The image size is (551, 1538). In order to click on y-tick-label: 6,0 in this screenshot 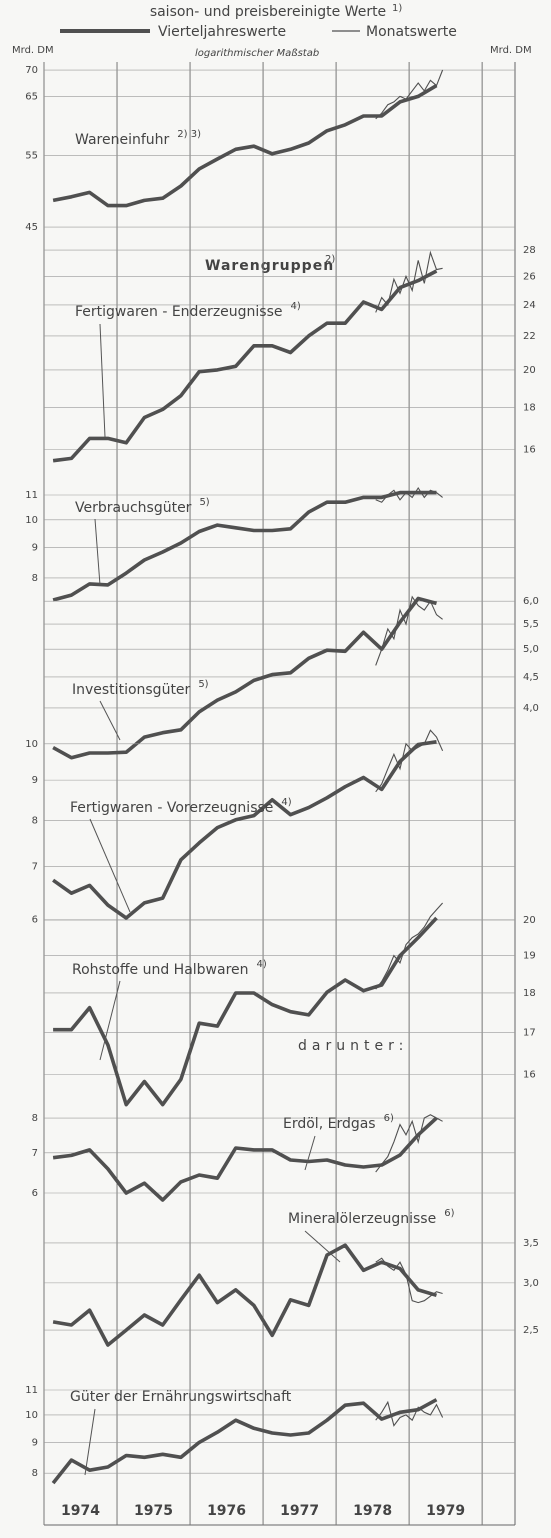, I will do `click(531, 601)`.